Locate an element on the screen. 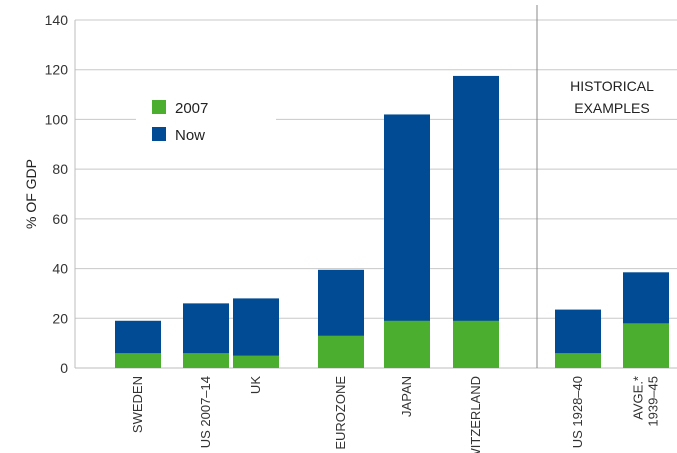 The height and width of the screenshot is (453, 677). category-label: JAPAN is located at coordinates (406, 396).